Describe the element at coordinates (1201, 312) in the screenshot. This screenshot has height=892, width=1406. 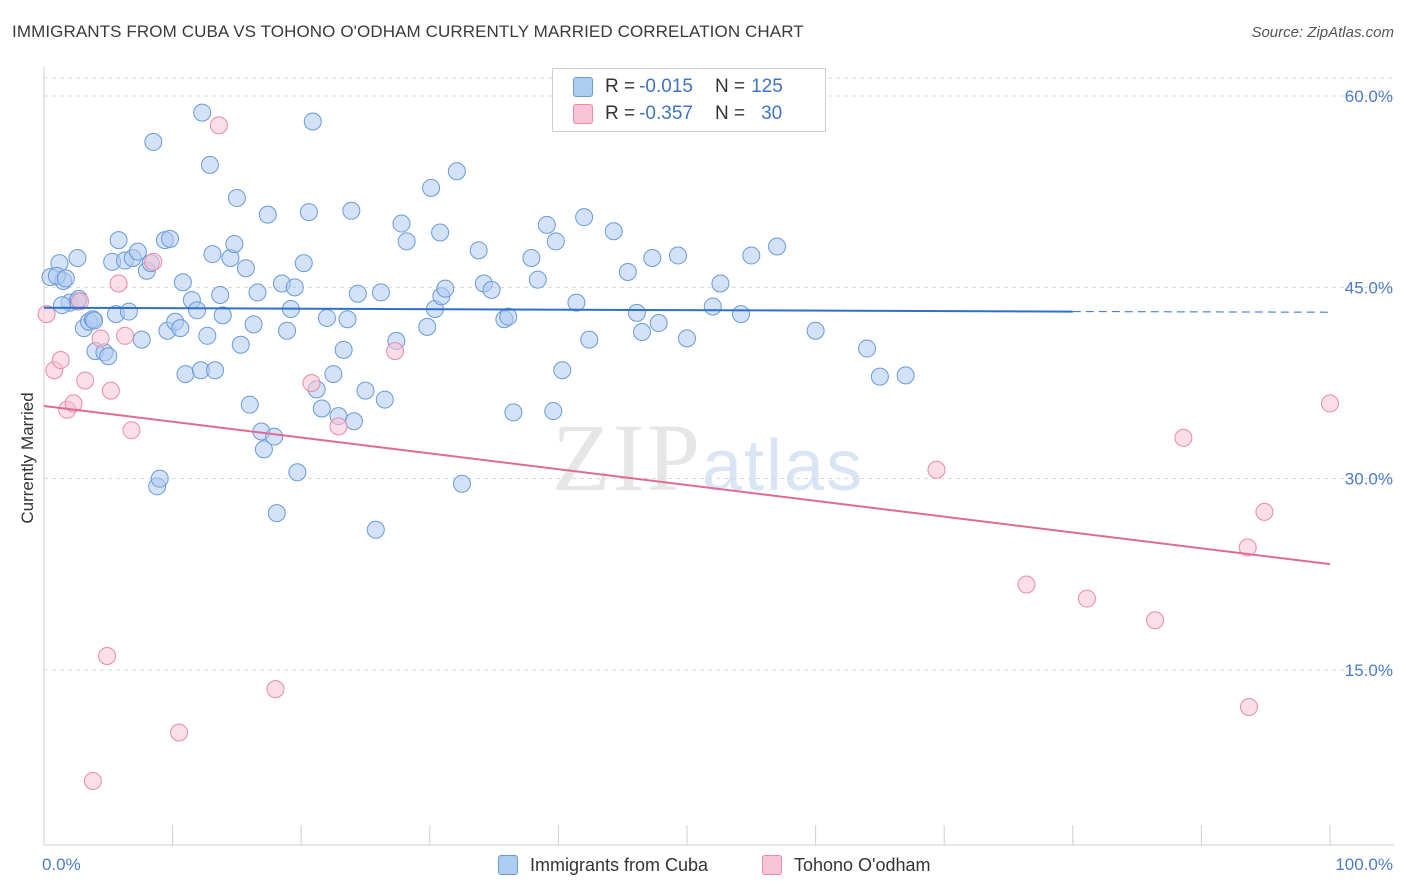
I see `cuba-trend-extension` at that location.